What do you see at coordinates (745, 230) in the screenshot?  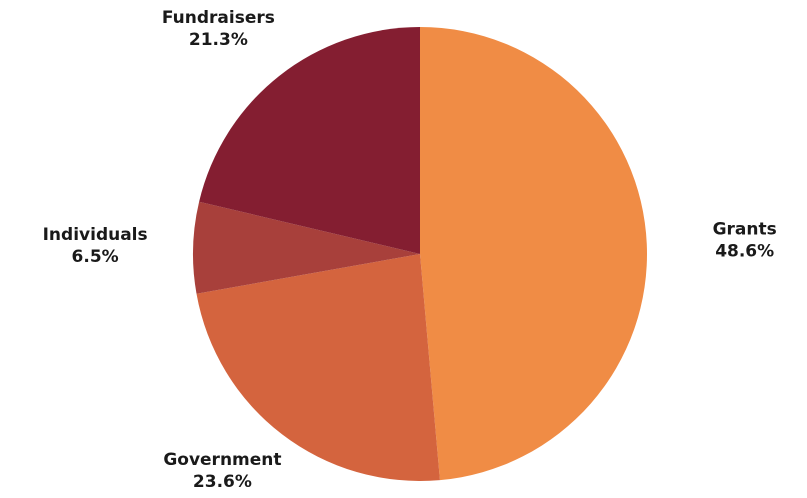 I see `pie-label-name-grants: Grants` at bounding box center [745, 230].